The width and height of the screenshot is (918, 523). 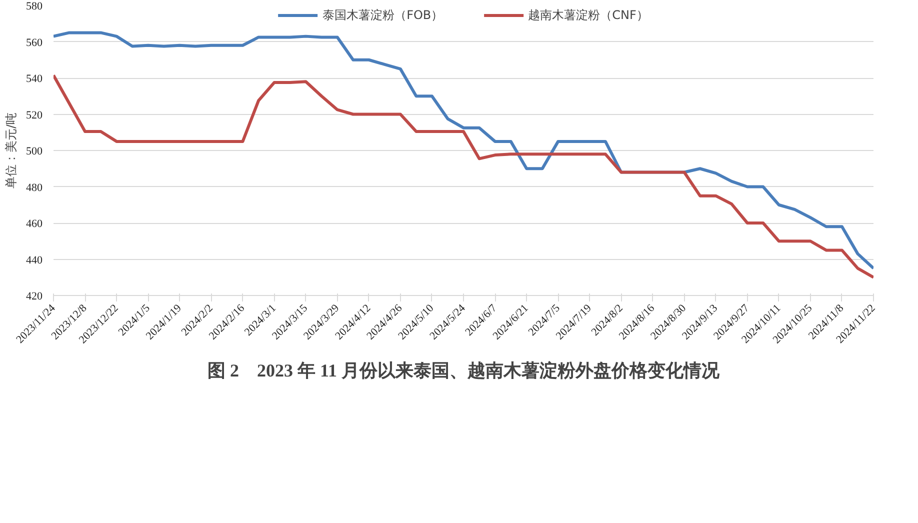 I want to click on legend-label: 泰国木薯淀粉（FOB）, so click(x=383, y=15).